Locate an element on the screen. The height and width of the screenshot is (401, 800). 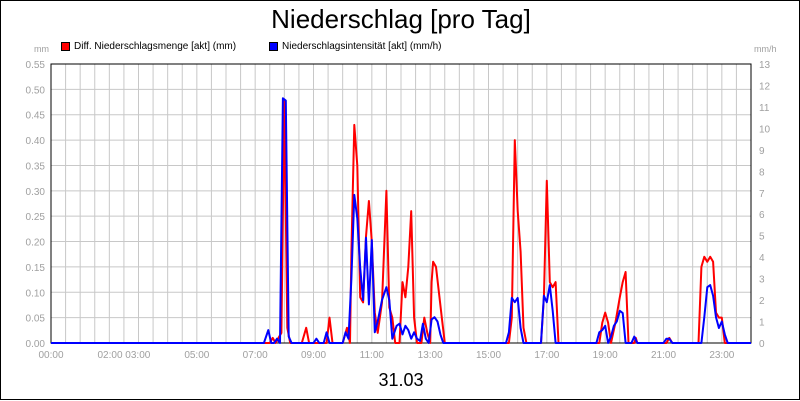
x-tick-label: 15:00 is located at coordinates (488, 355).